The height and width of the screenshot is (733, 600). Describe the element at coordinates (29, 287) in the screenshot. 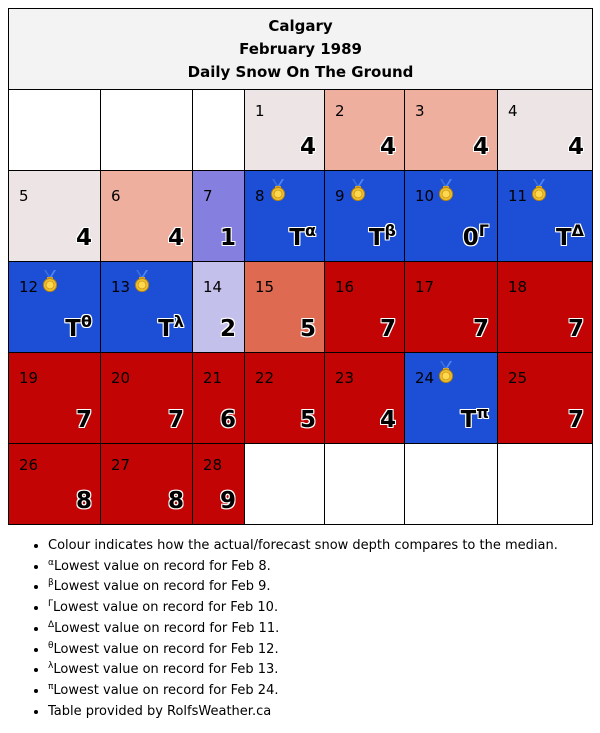

I see `day-number: 12` at that location.